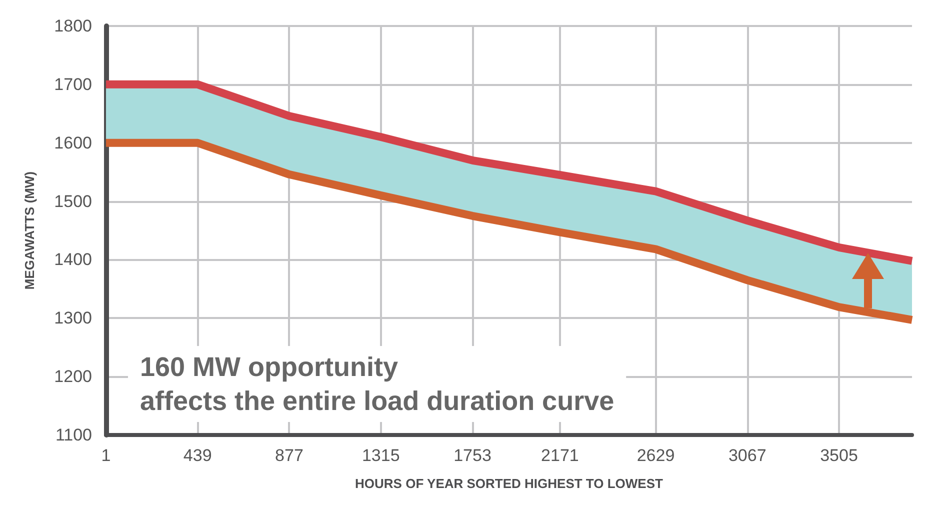 Image resolution: width=951 pixels, height=512 pixels. What do you see at coordinates (560, 455) in the screenshot?
I see `x-tick-label: 2171` at bounding box center [560, 455].